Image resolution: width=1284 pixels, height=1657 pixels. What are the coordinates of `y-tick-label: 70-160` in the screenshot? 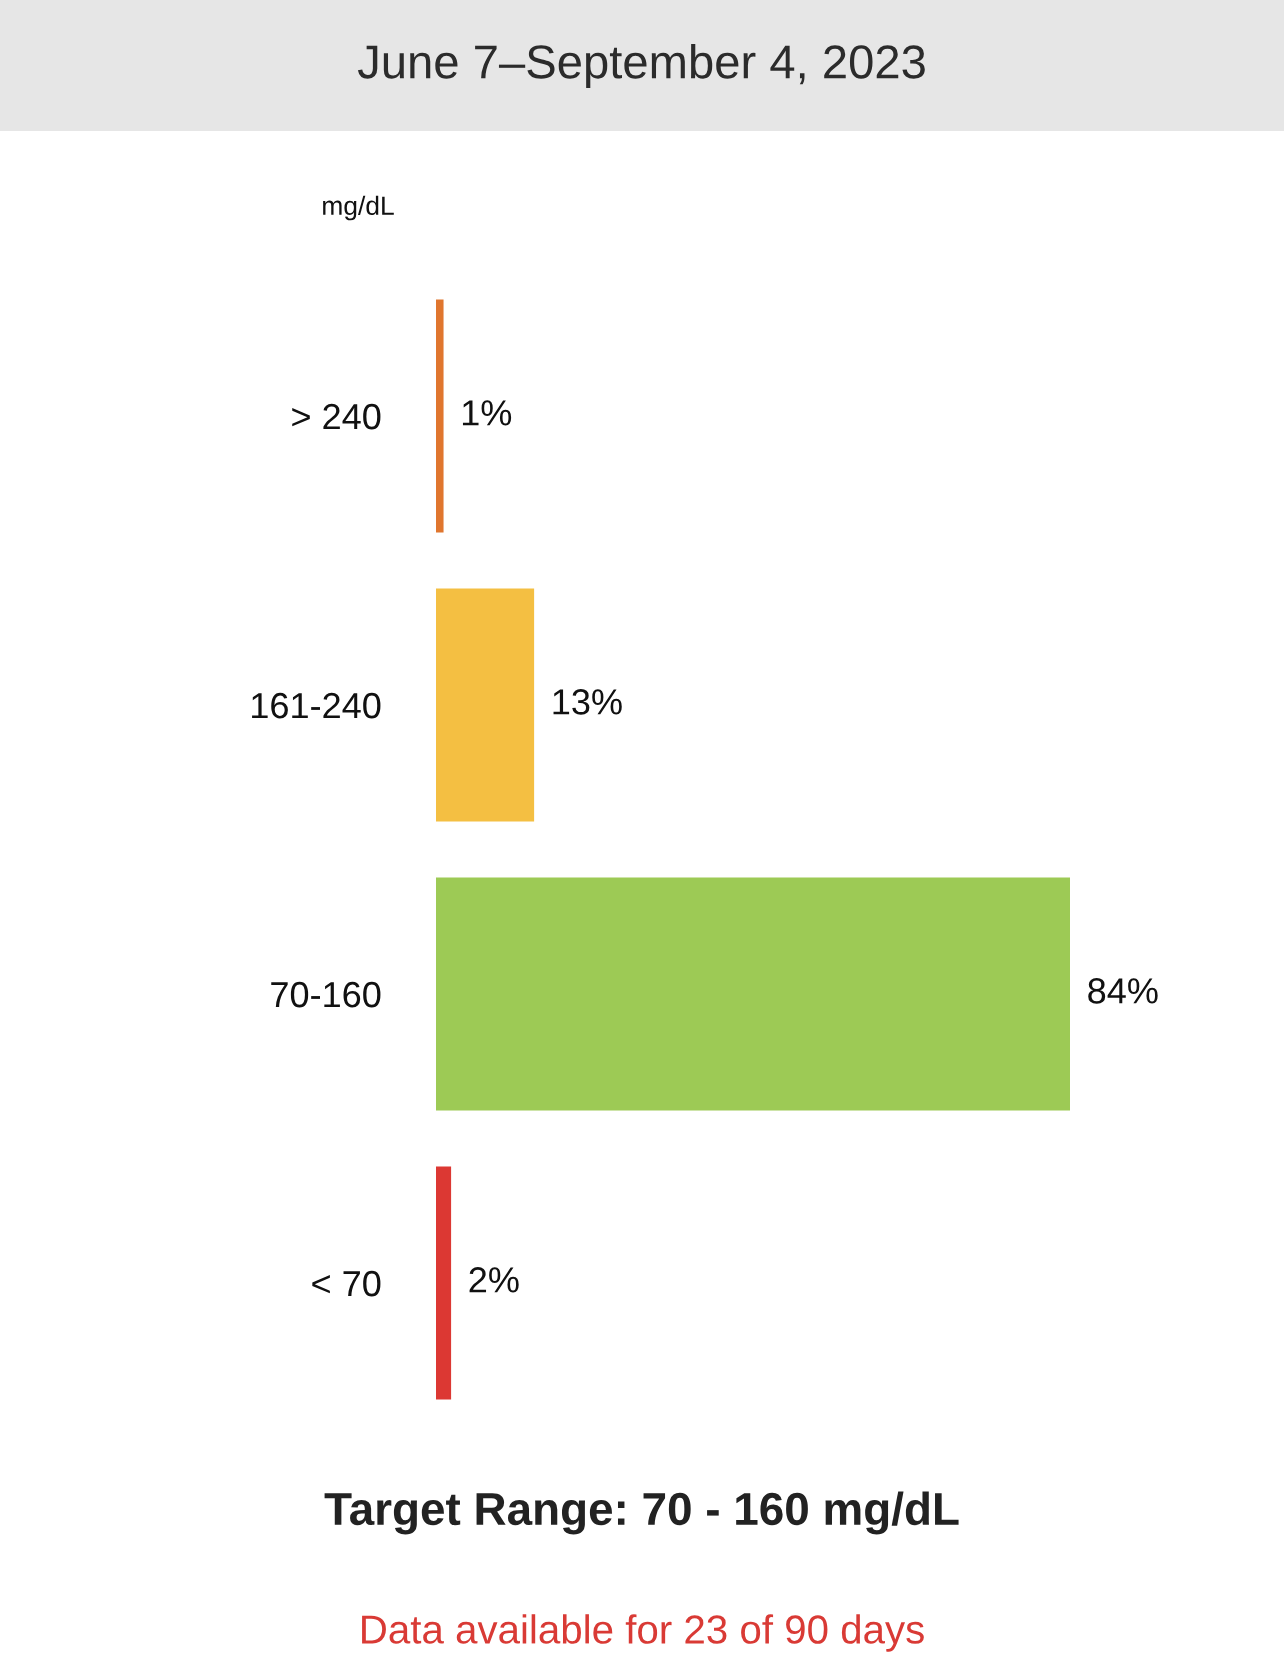 It's located at (326, 994).